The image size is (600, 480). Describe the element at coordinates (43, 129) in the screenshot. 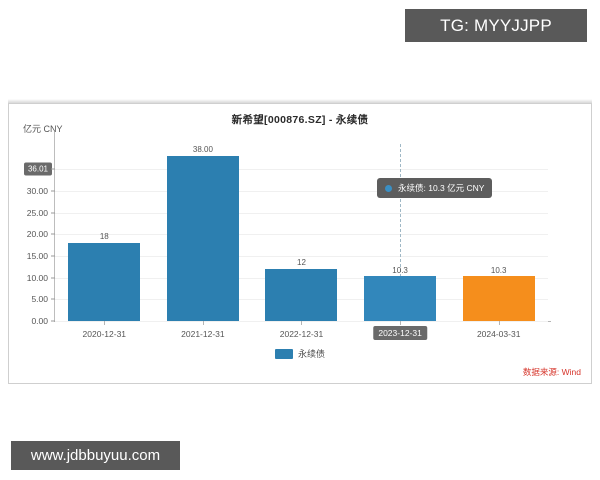

I see `y-axis-unit-label: 亿元 CNY` at that location.